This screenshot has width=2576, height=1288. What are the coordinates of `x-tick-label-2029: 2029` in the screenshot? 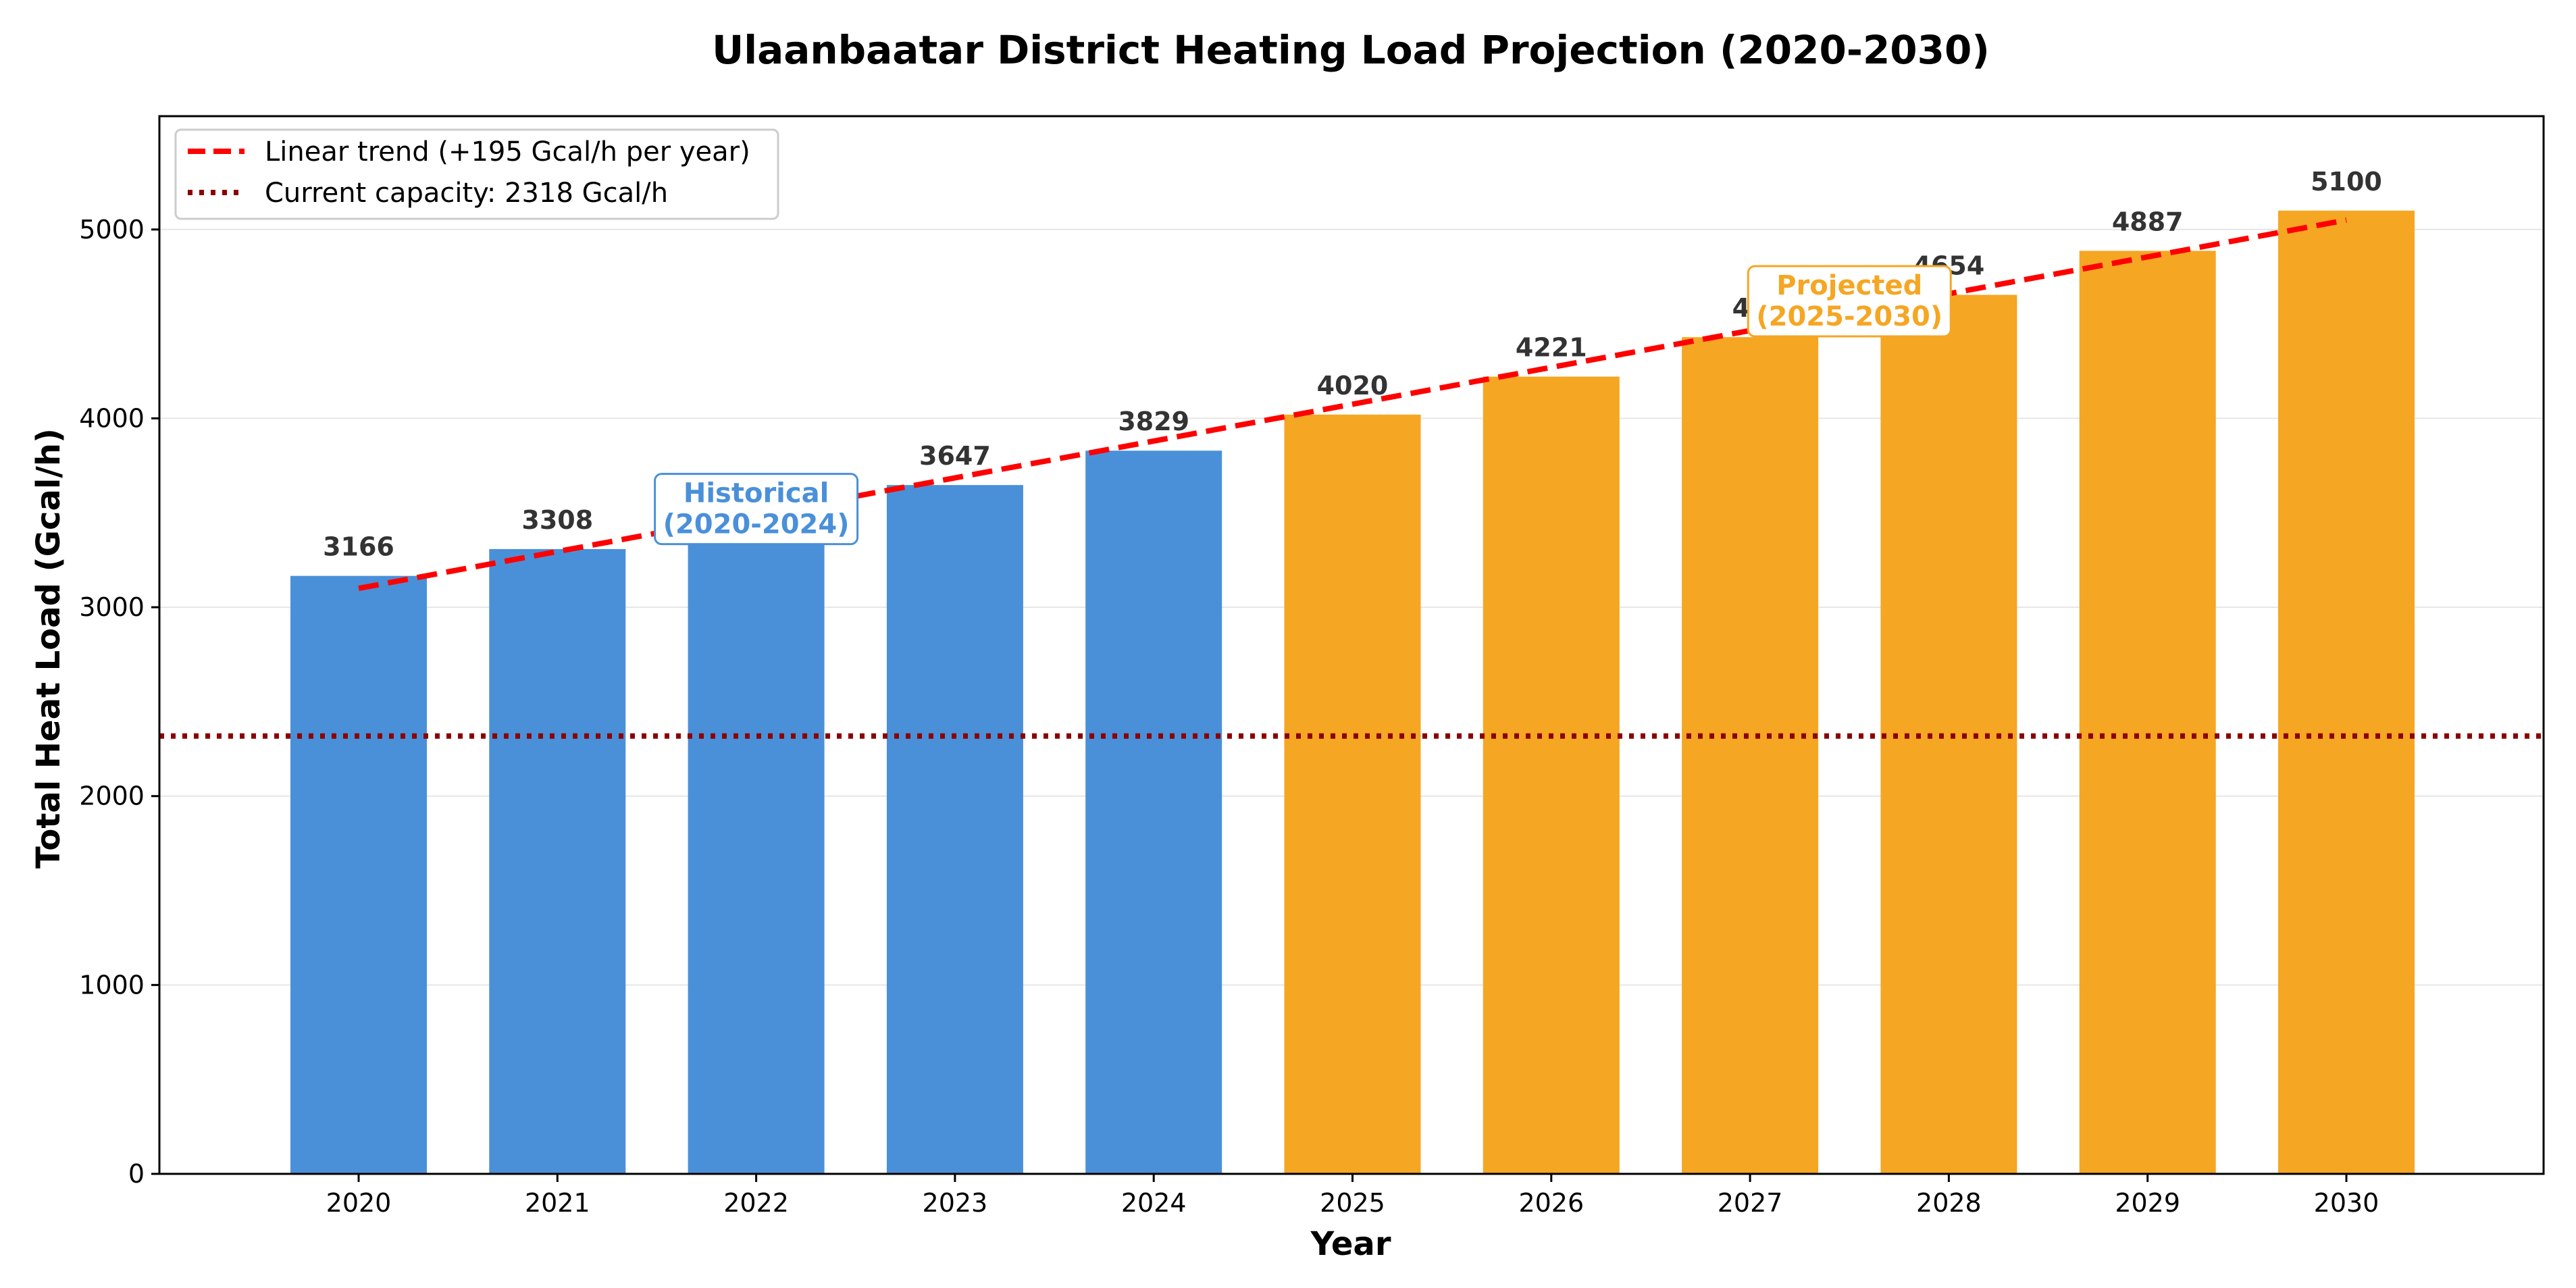 It's located at (2147, 1203).